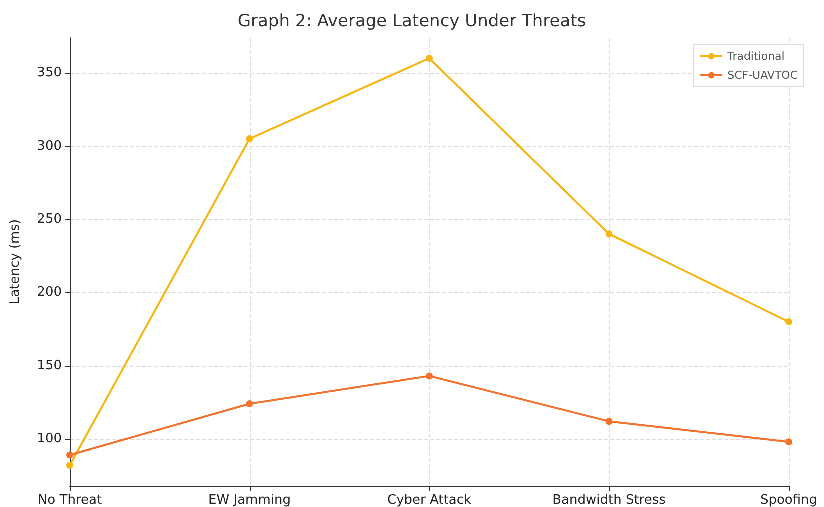  I want to click on y-tick-label: 200, so click(49, 292).